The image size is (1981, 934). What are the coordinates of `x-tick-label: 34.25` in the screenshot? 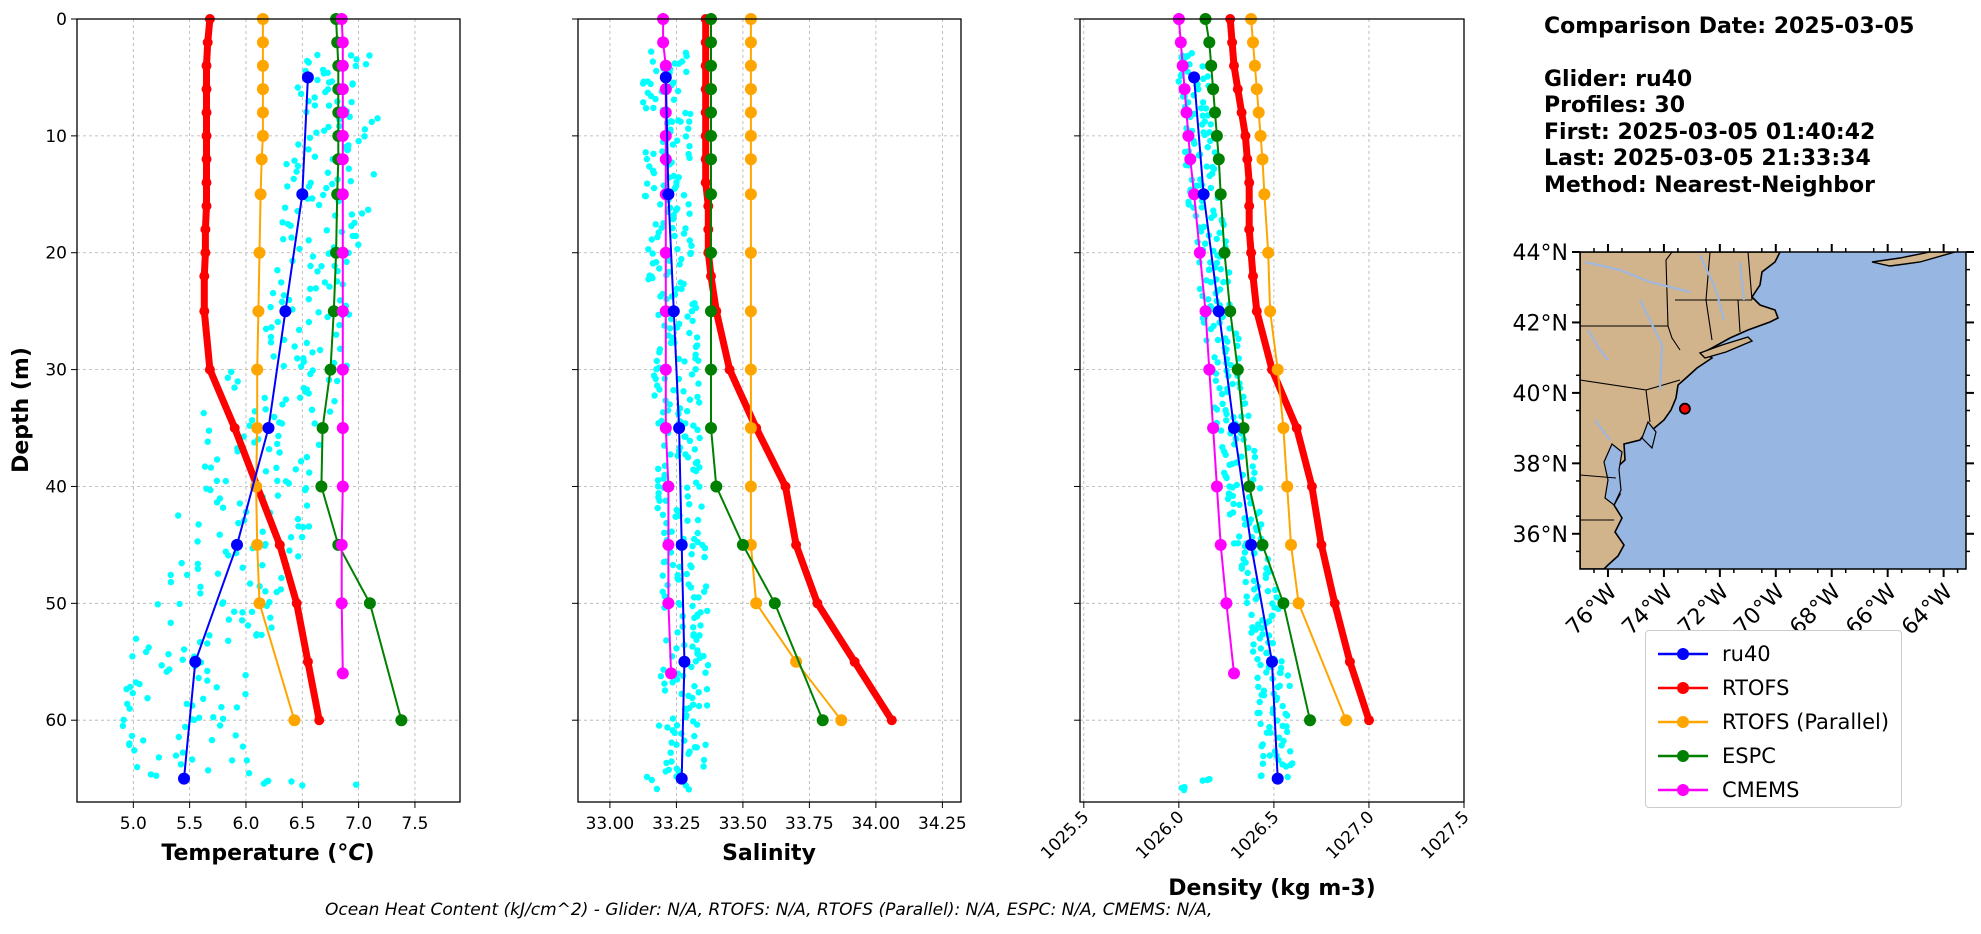 It's located at (942, 824).